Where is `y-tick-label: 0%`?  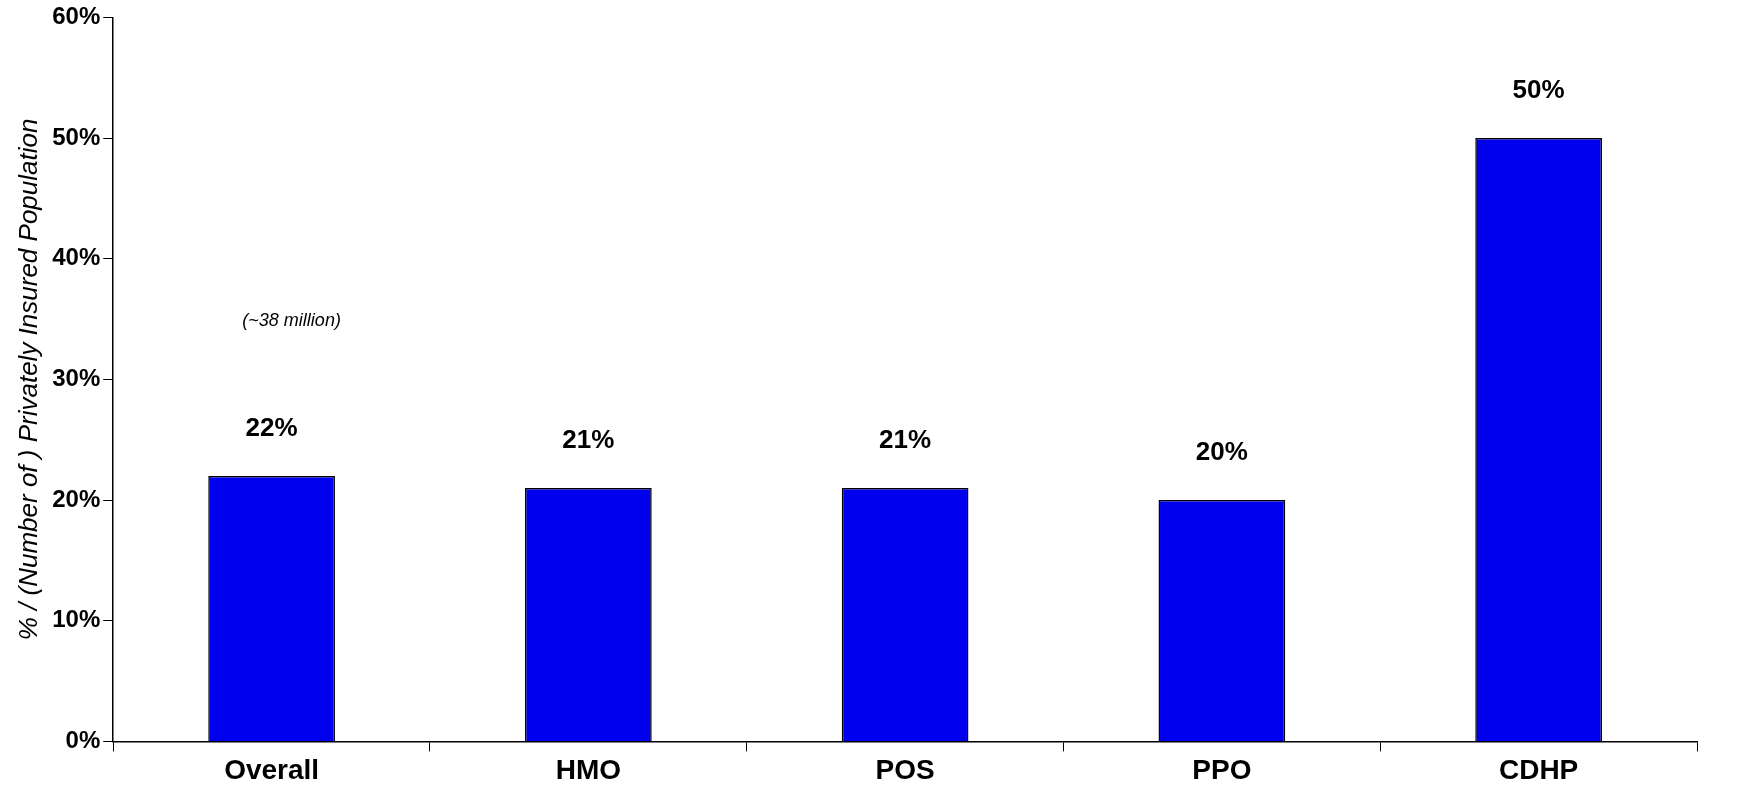 y-tick-label: 0% is located at coordinates (83, 740).